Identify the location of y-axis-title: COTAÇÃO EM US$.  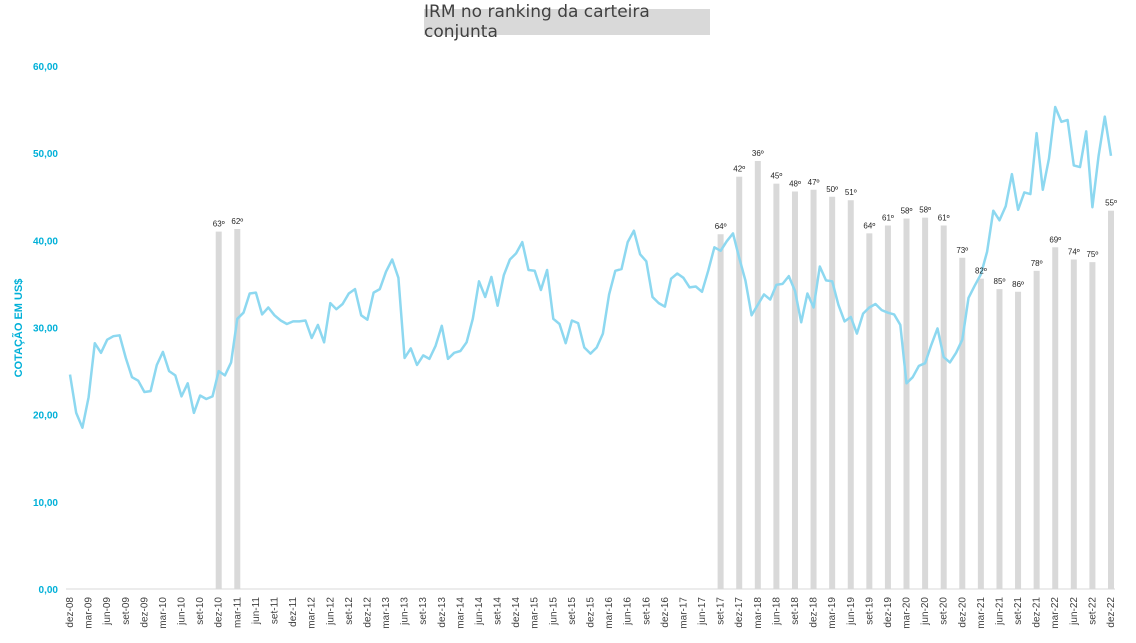
(18, 328).